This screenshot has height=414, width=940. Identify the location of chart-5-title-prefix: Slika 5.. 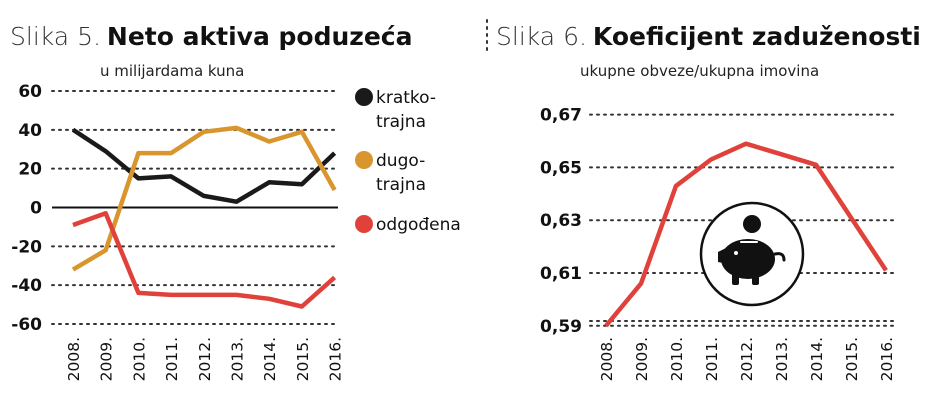
(55, 36).